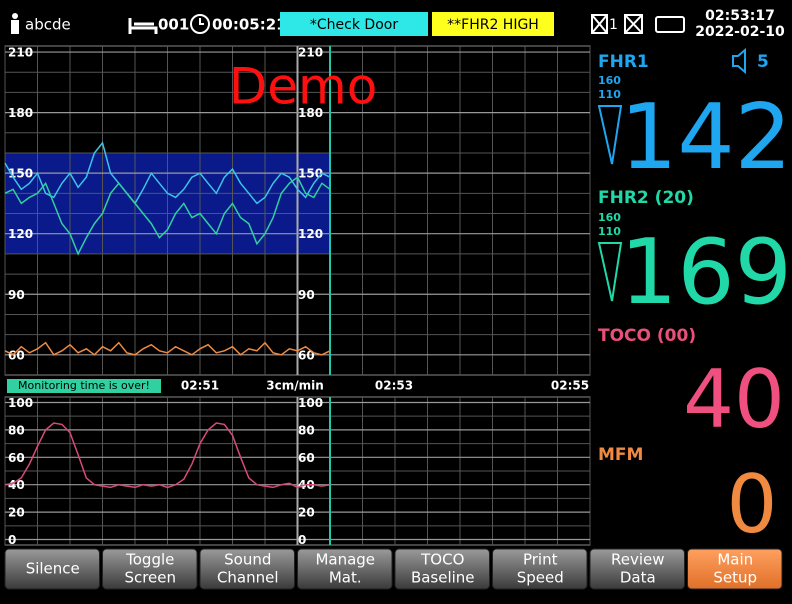  What do you see at coordinates (609, 80) in the screenshot?
I see `fhr1-upper: 160` at bounding box center [609, 80].